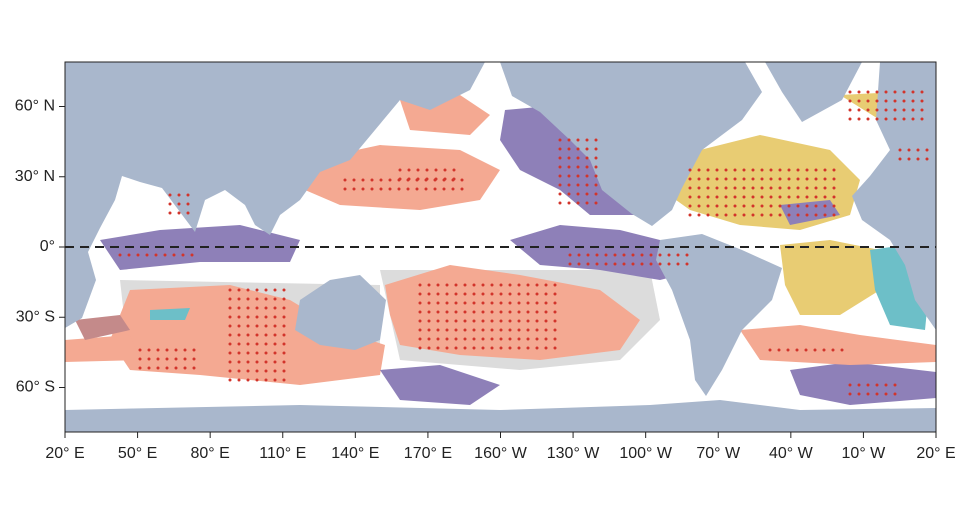 This screenshot has height=530, width=960. What do you see at coordinates (35, 106) in the screenshot?
I see `y-tick-label: 60° N` at bounding box center [35, 106].